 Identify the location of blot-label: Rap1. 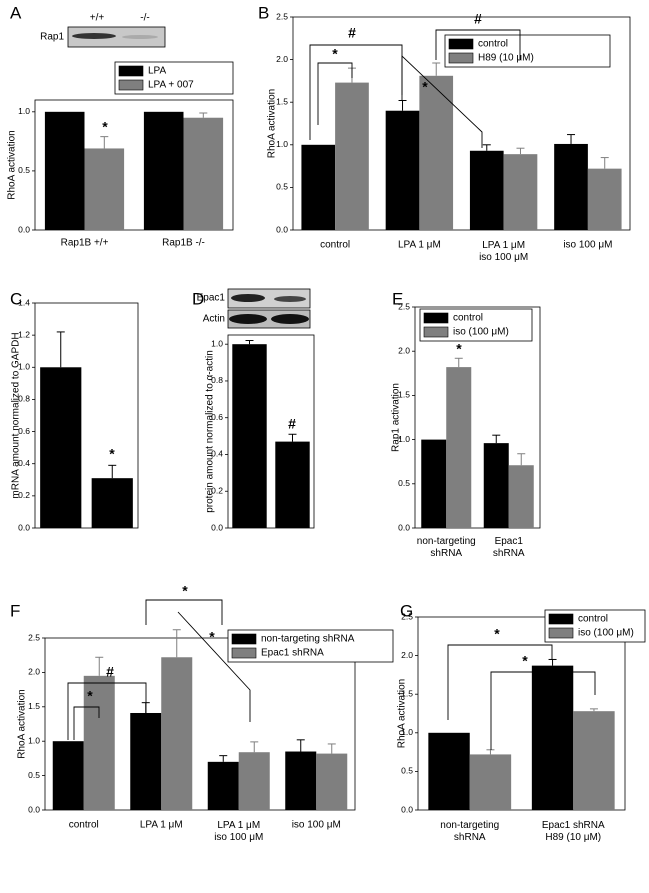
(52, 37).